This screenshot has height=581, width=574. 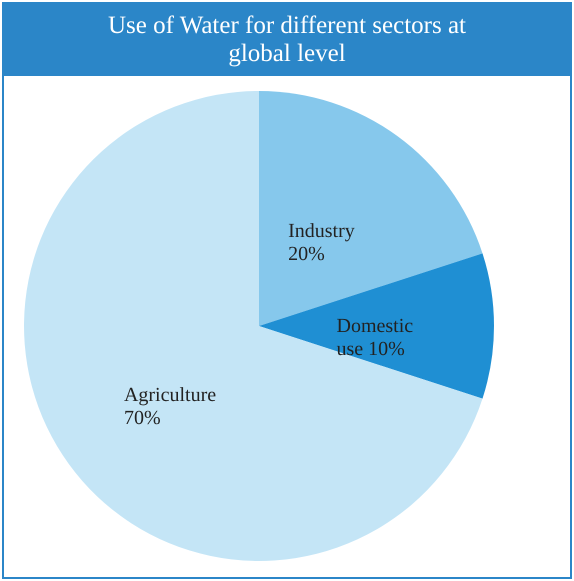 What do you see at coordinates (142, 418) in the screenshot?
I see `data-label: 70%` at bounding box center [142, 418].